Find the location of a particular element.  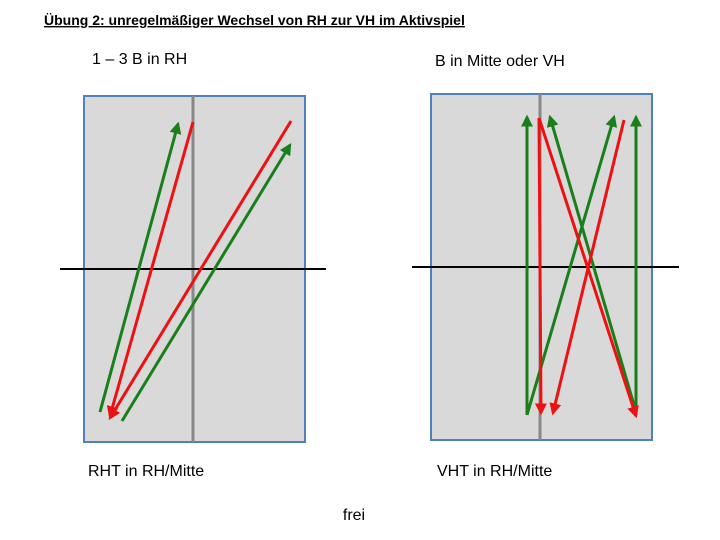

right-top-label: B in Mitte oder VH is located at coordinates (500, 61).